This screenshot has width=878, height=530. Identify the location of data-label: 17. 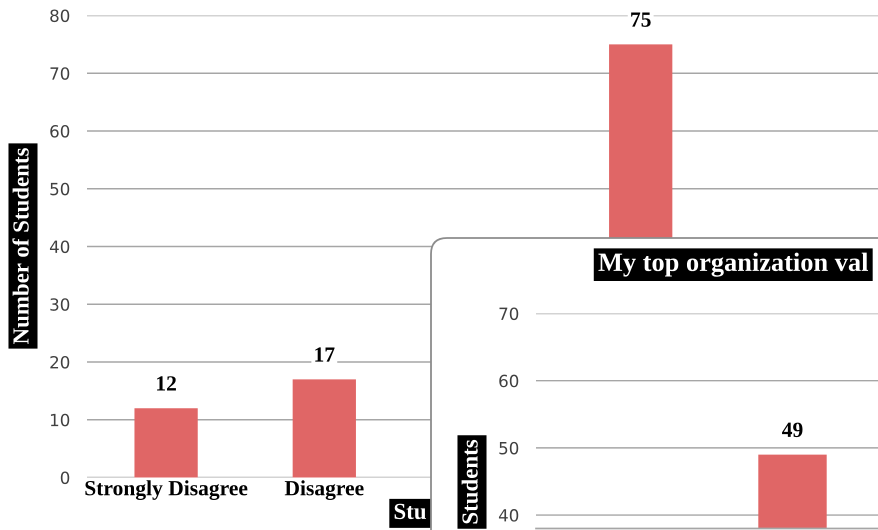
(325, 354).